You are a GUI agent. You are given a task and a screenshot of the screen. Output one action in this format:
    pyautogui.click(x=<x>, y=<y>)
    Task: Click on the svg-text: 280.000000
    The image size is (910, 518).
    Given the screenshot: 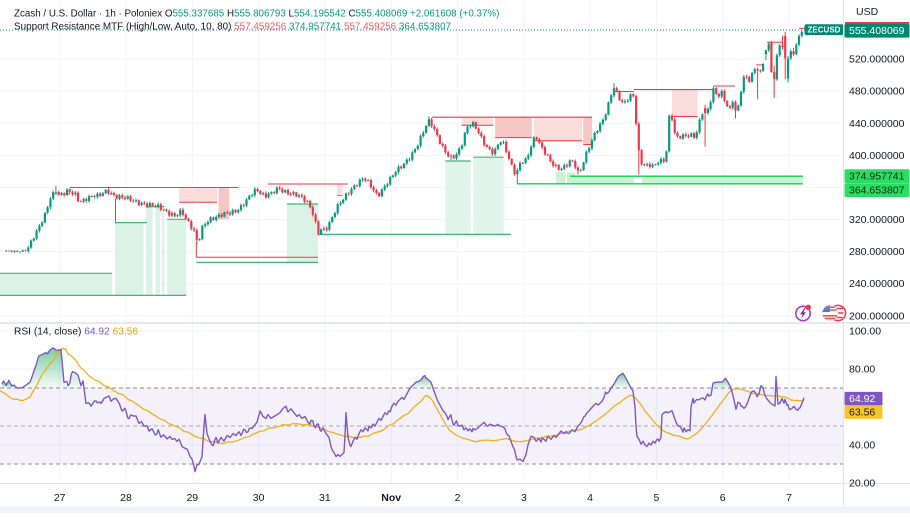 What is the action you would take?
    pyautogui.click(x=877, y=252)
    